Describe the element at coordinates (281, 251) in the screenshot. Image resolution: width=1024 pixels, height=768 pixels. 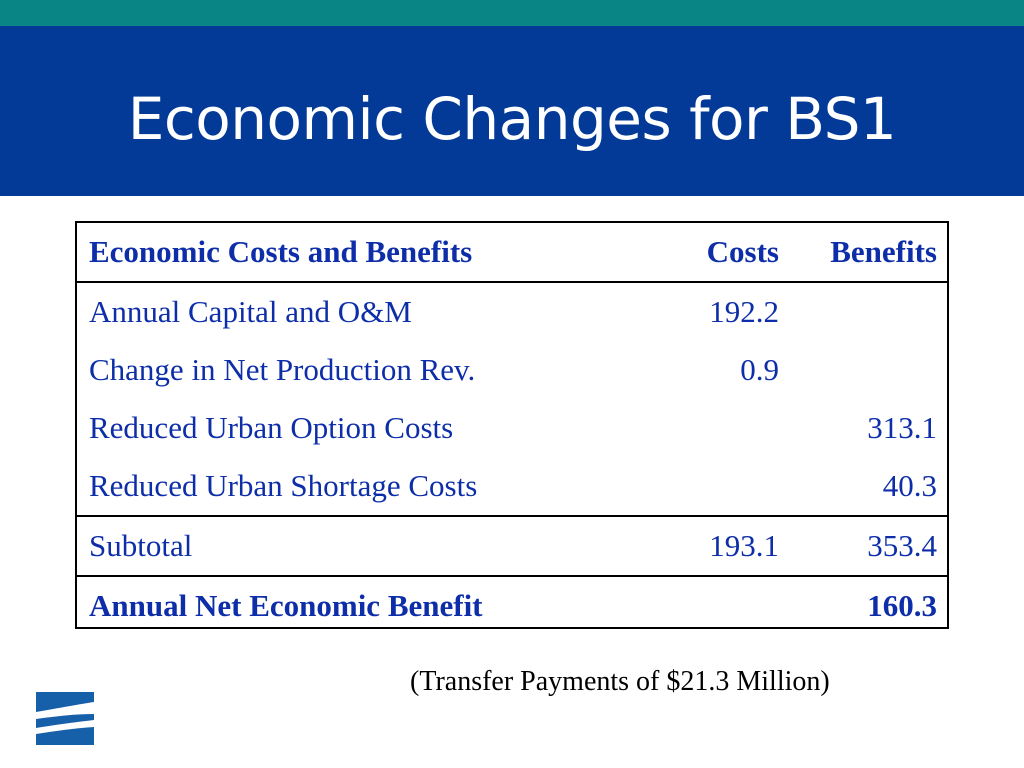
I see `header-description: Economic Costs and Benefits` at that location.